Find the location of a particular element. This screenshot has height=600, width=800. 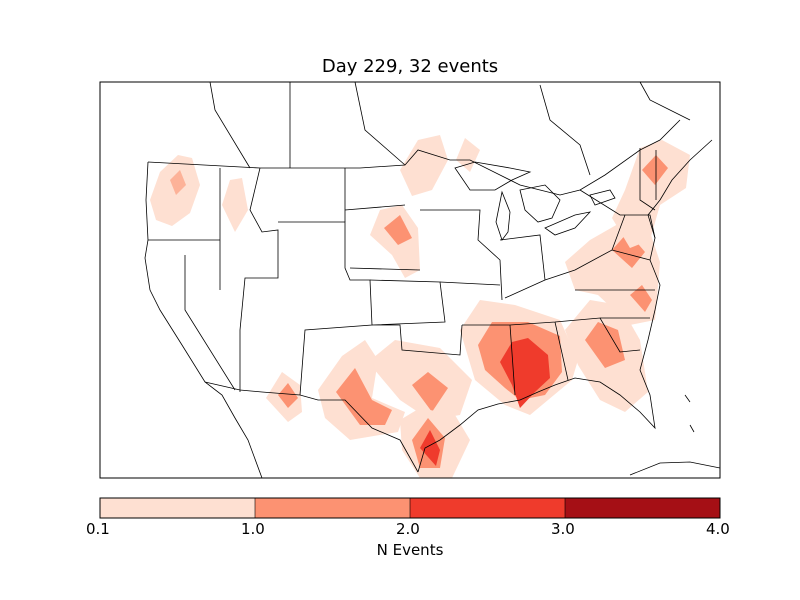

lake-ontario is located at coordinates (602, 197).